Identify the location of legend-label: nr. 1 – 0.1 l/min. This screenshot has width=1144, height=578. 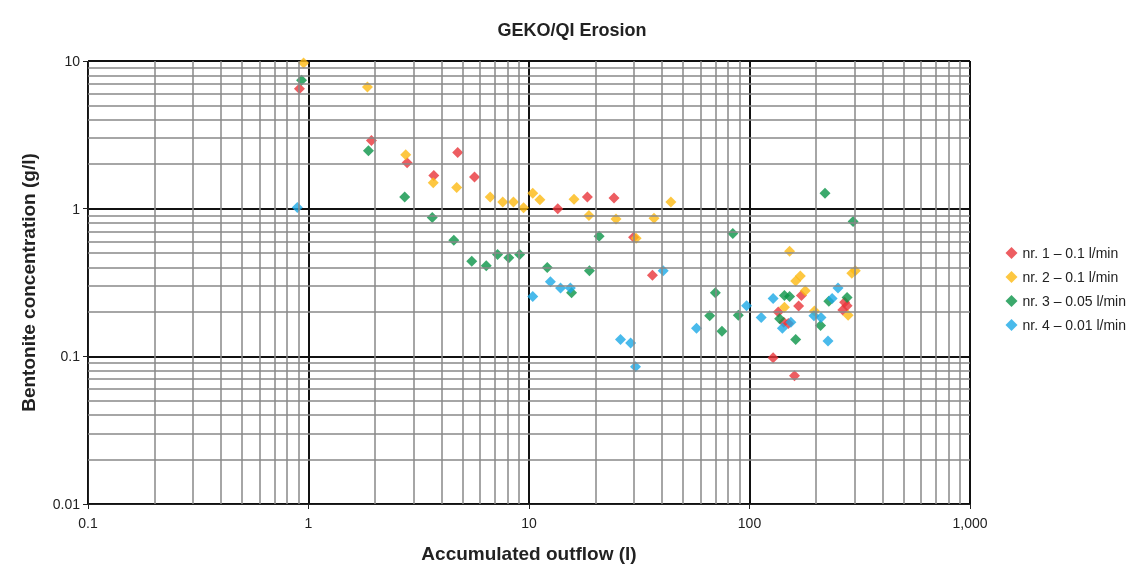
(1070, 253).